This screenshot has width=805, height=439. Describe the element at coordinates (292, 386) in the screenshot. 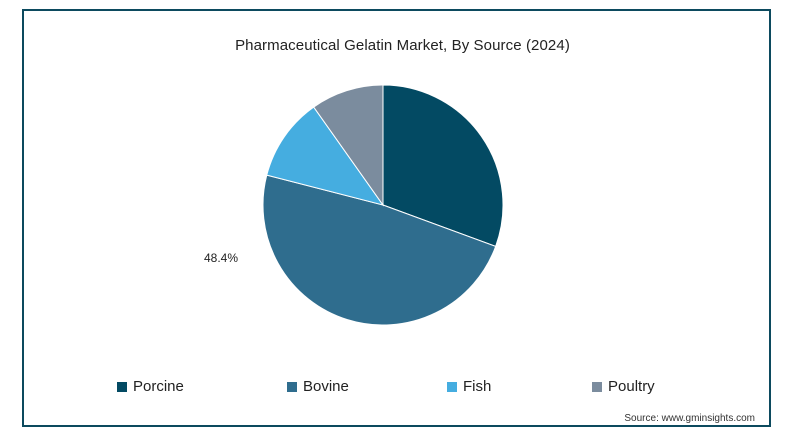

I see `legend-swatch-bovine` at that location.